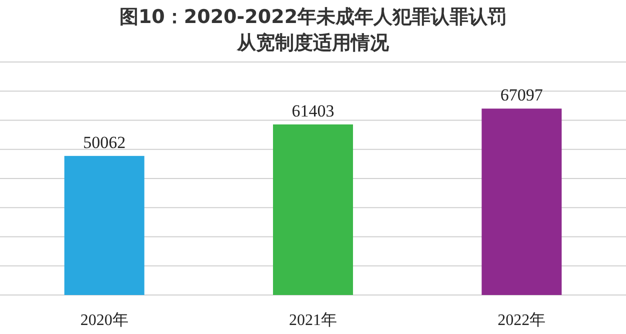  Describe the element at coordinates (313, 320) in the screenshot. I see `x-tick-label: 2021年` at that location.